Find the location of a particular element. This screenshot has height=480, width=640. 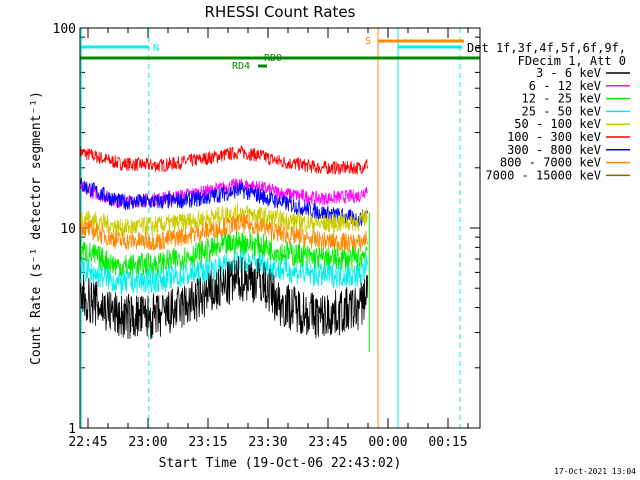

legend-entry-label: 50 - 100 keV is located at coordinates (557, 124).